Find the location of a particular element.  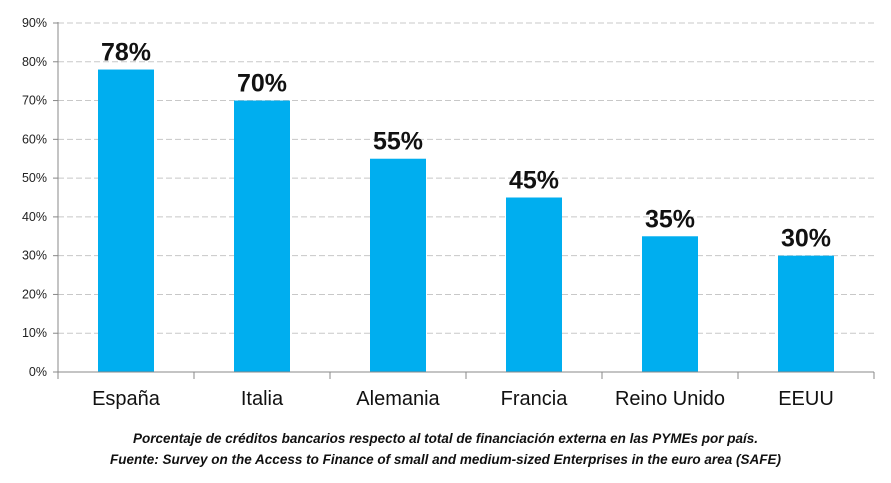

y-tick-label: 50% is located at coordinates (34, 178).